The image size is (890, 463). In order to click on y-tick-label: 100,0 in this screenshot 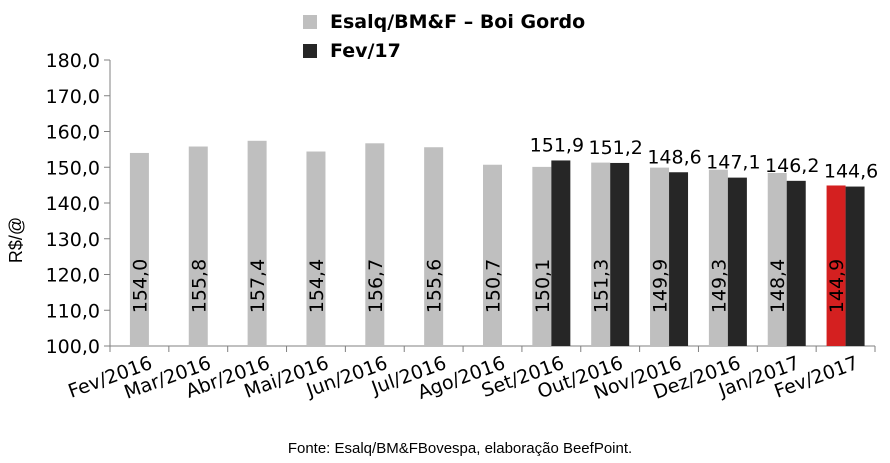, I will do `click(73, 347)`.